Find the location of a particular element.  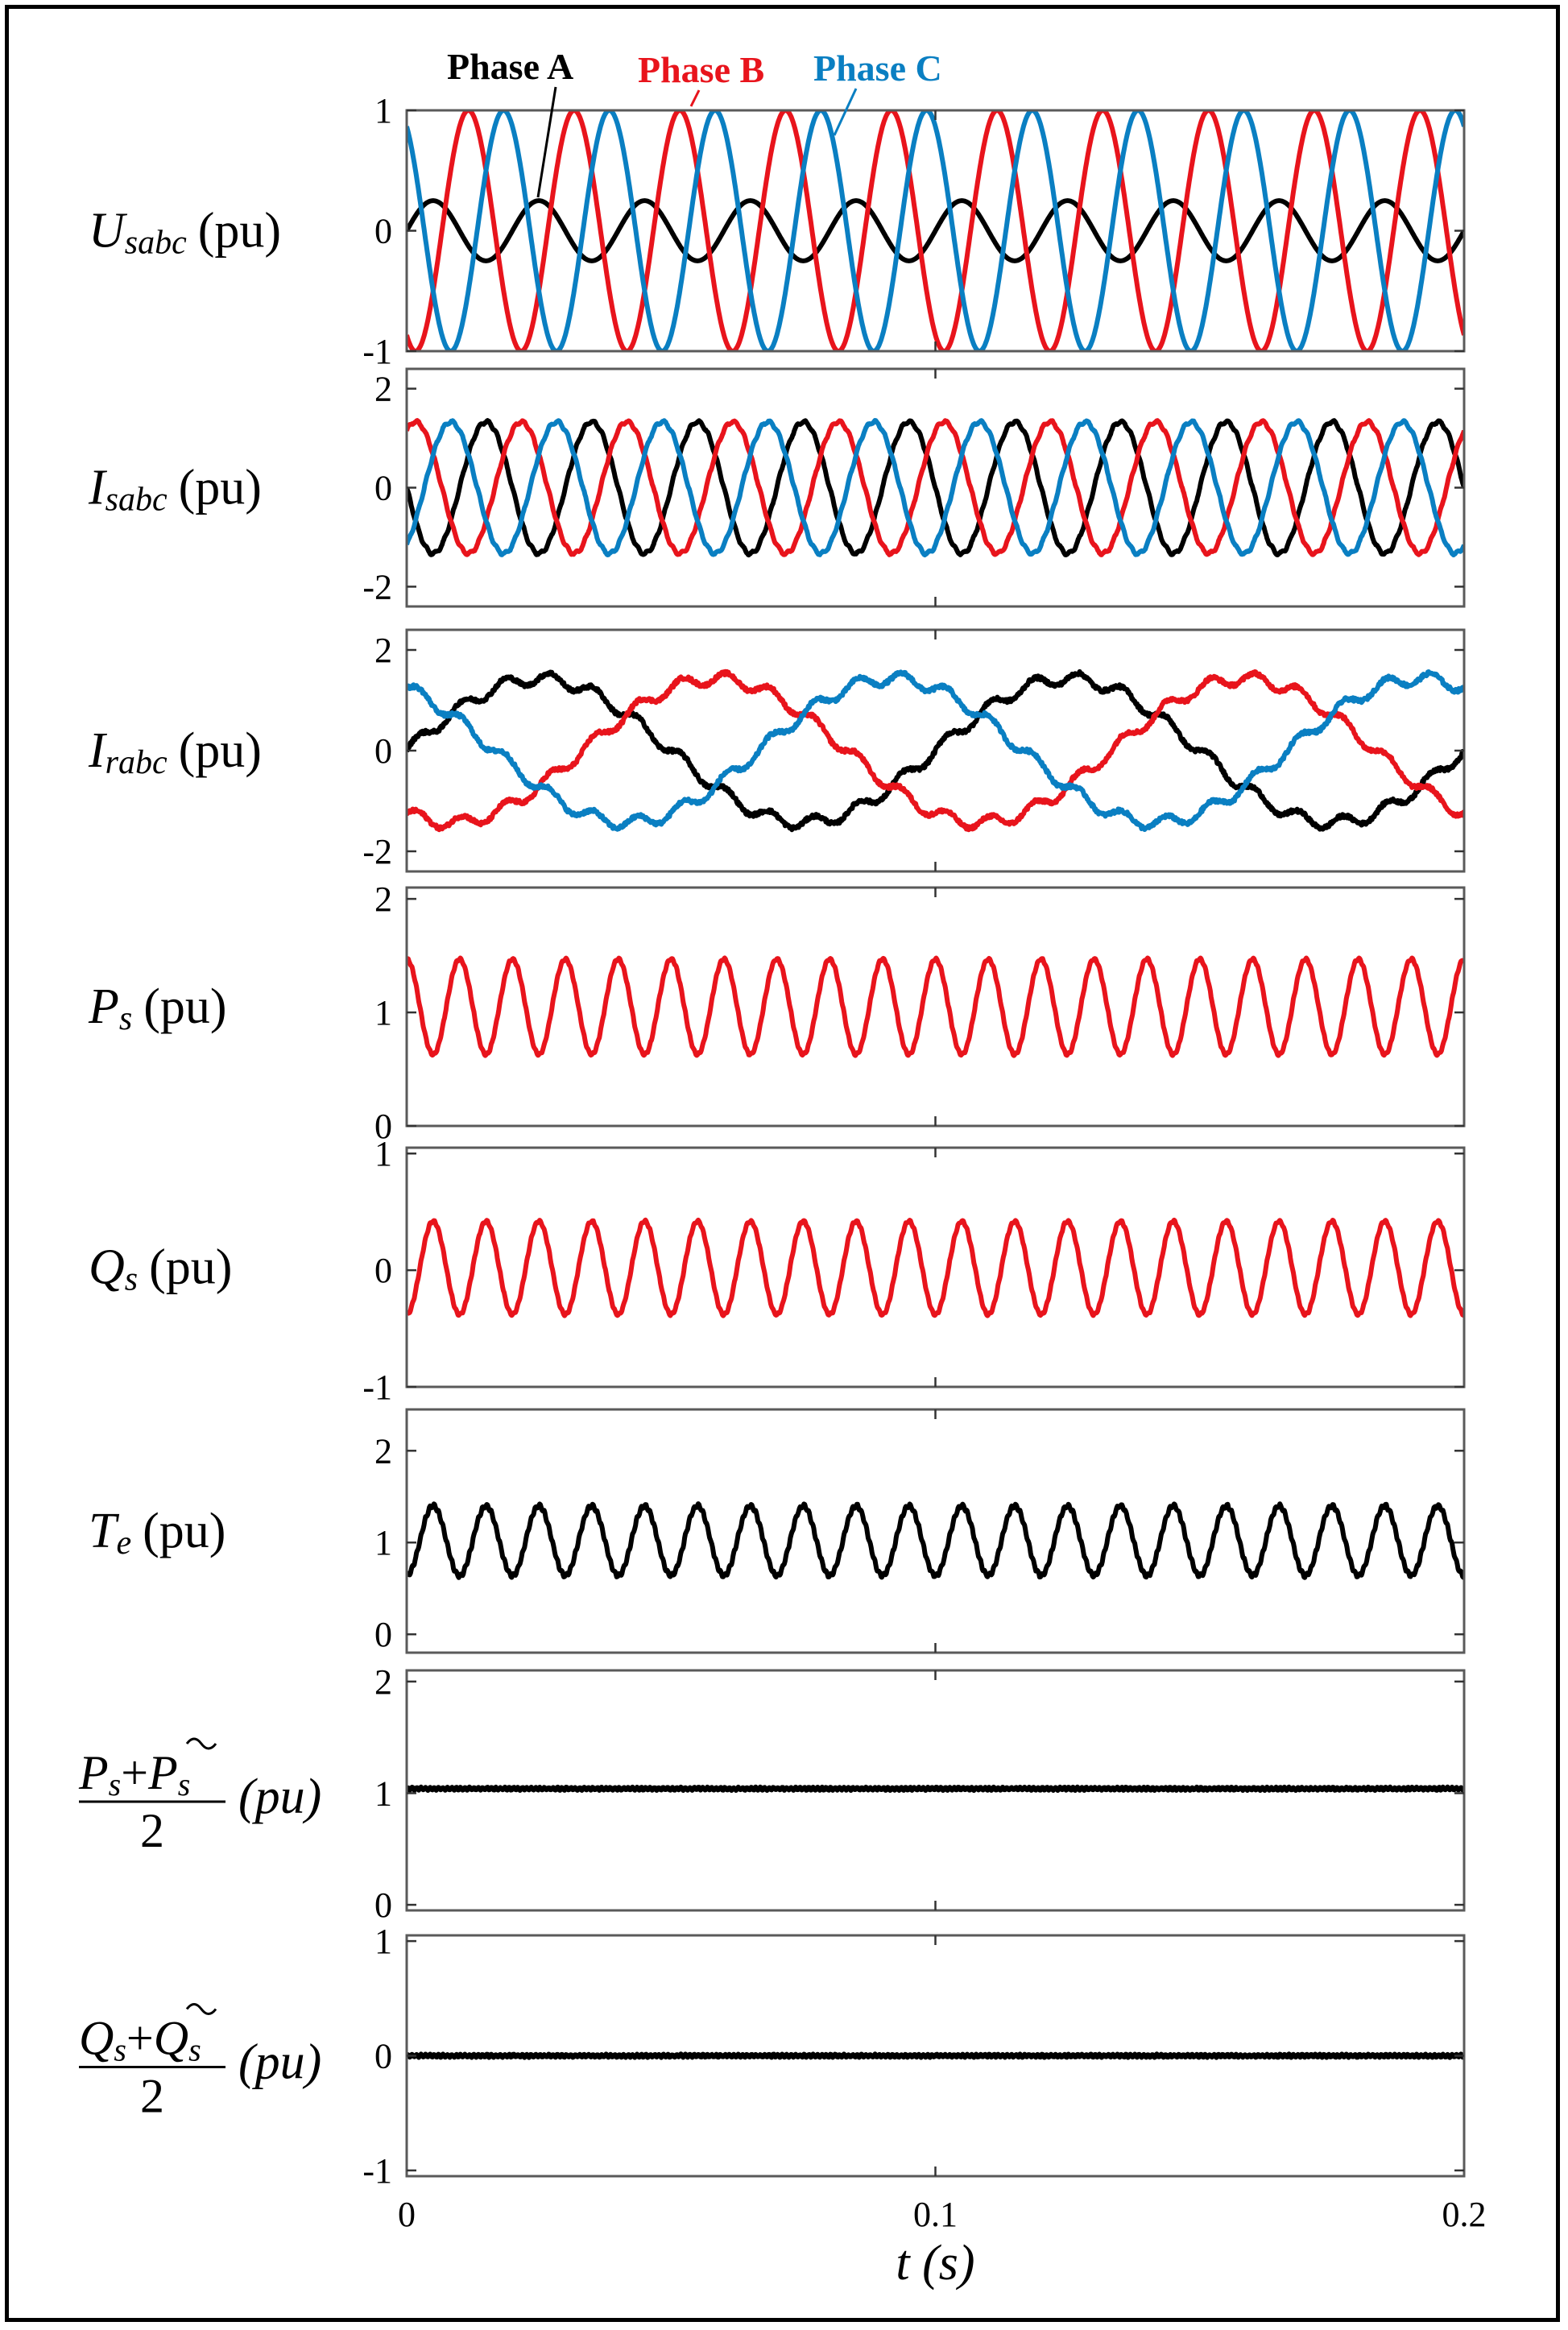

panel-5: 1 0 -1 Qs (pu) is located at coordinates (778, 1270).